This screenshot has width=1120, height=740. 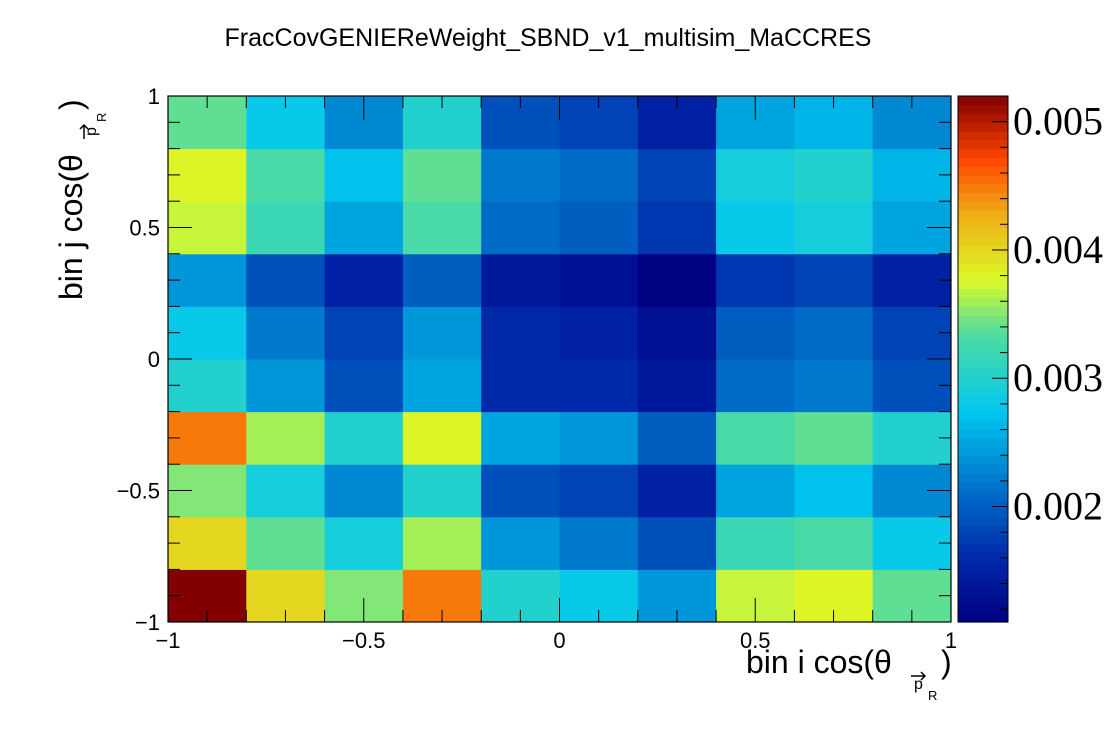 I want to click on color-bar: 0.002 0.003 0.004 0.005, so click(x=1030, y=359).